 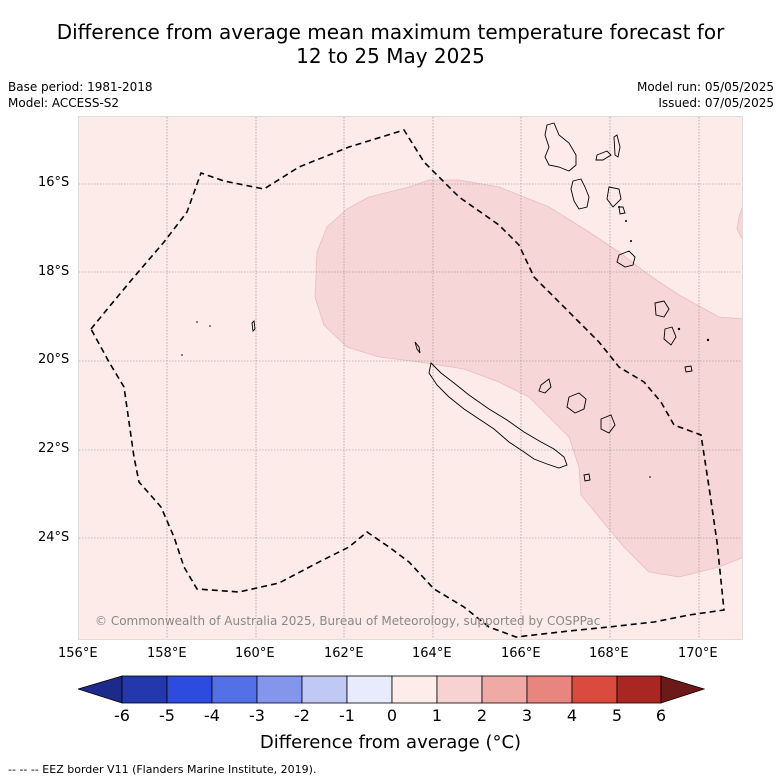 What do you see at coordinates (432, 653) in the screenshot?
I see `lon-label-164e: 164°E` at bounding box center [432, 653].